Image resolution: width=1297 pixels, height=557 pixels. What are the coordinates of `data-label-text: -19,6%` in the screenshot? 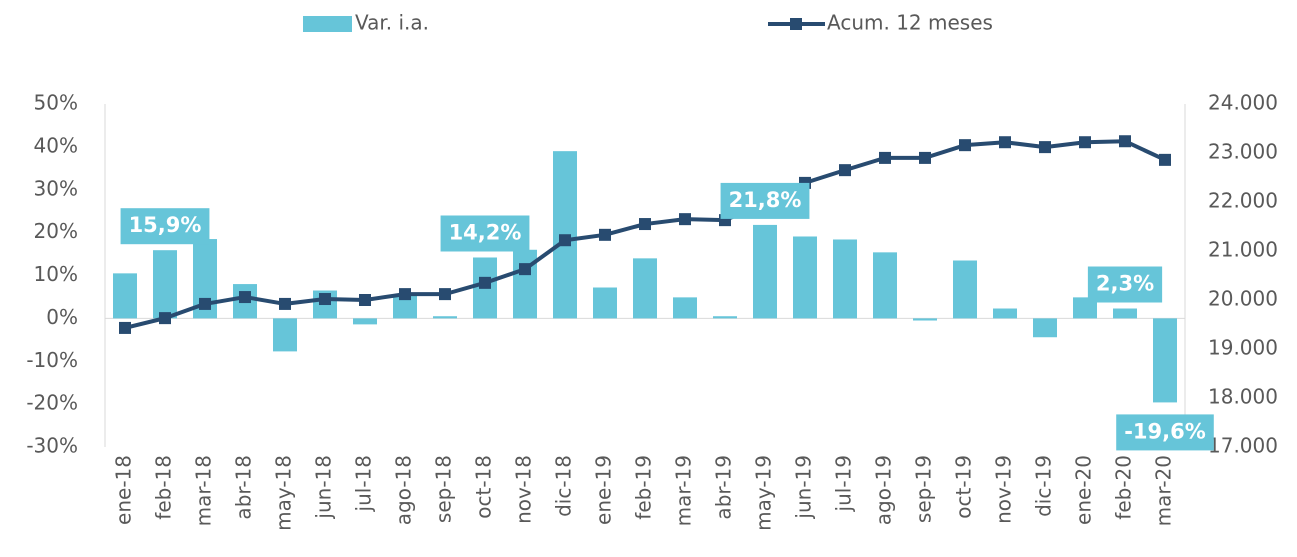 It's located at (1165, 431).